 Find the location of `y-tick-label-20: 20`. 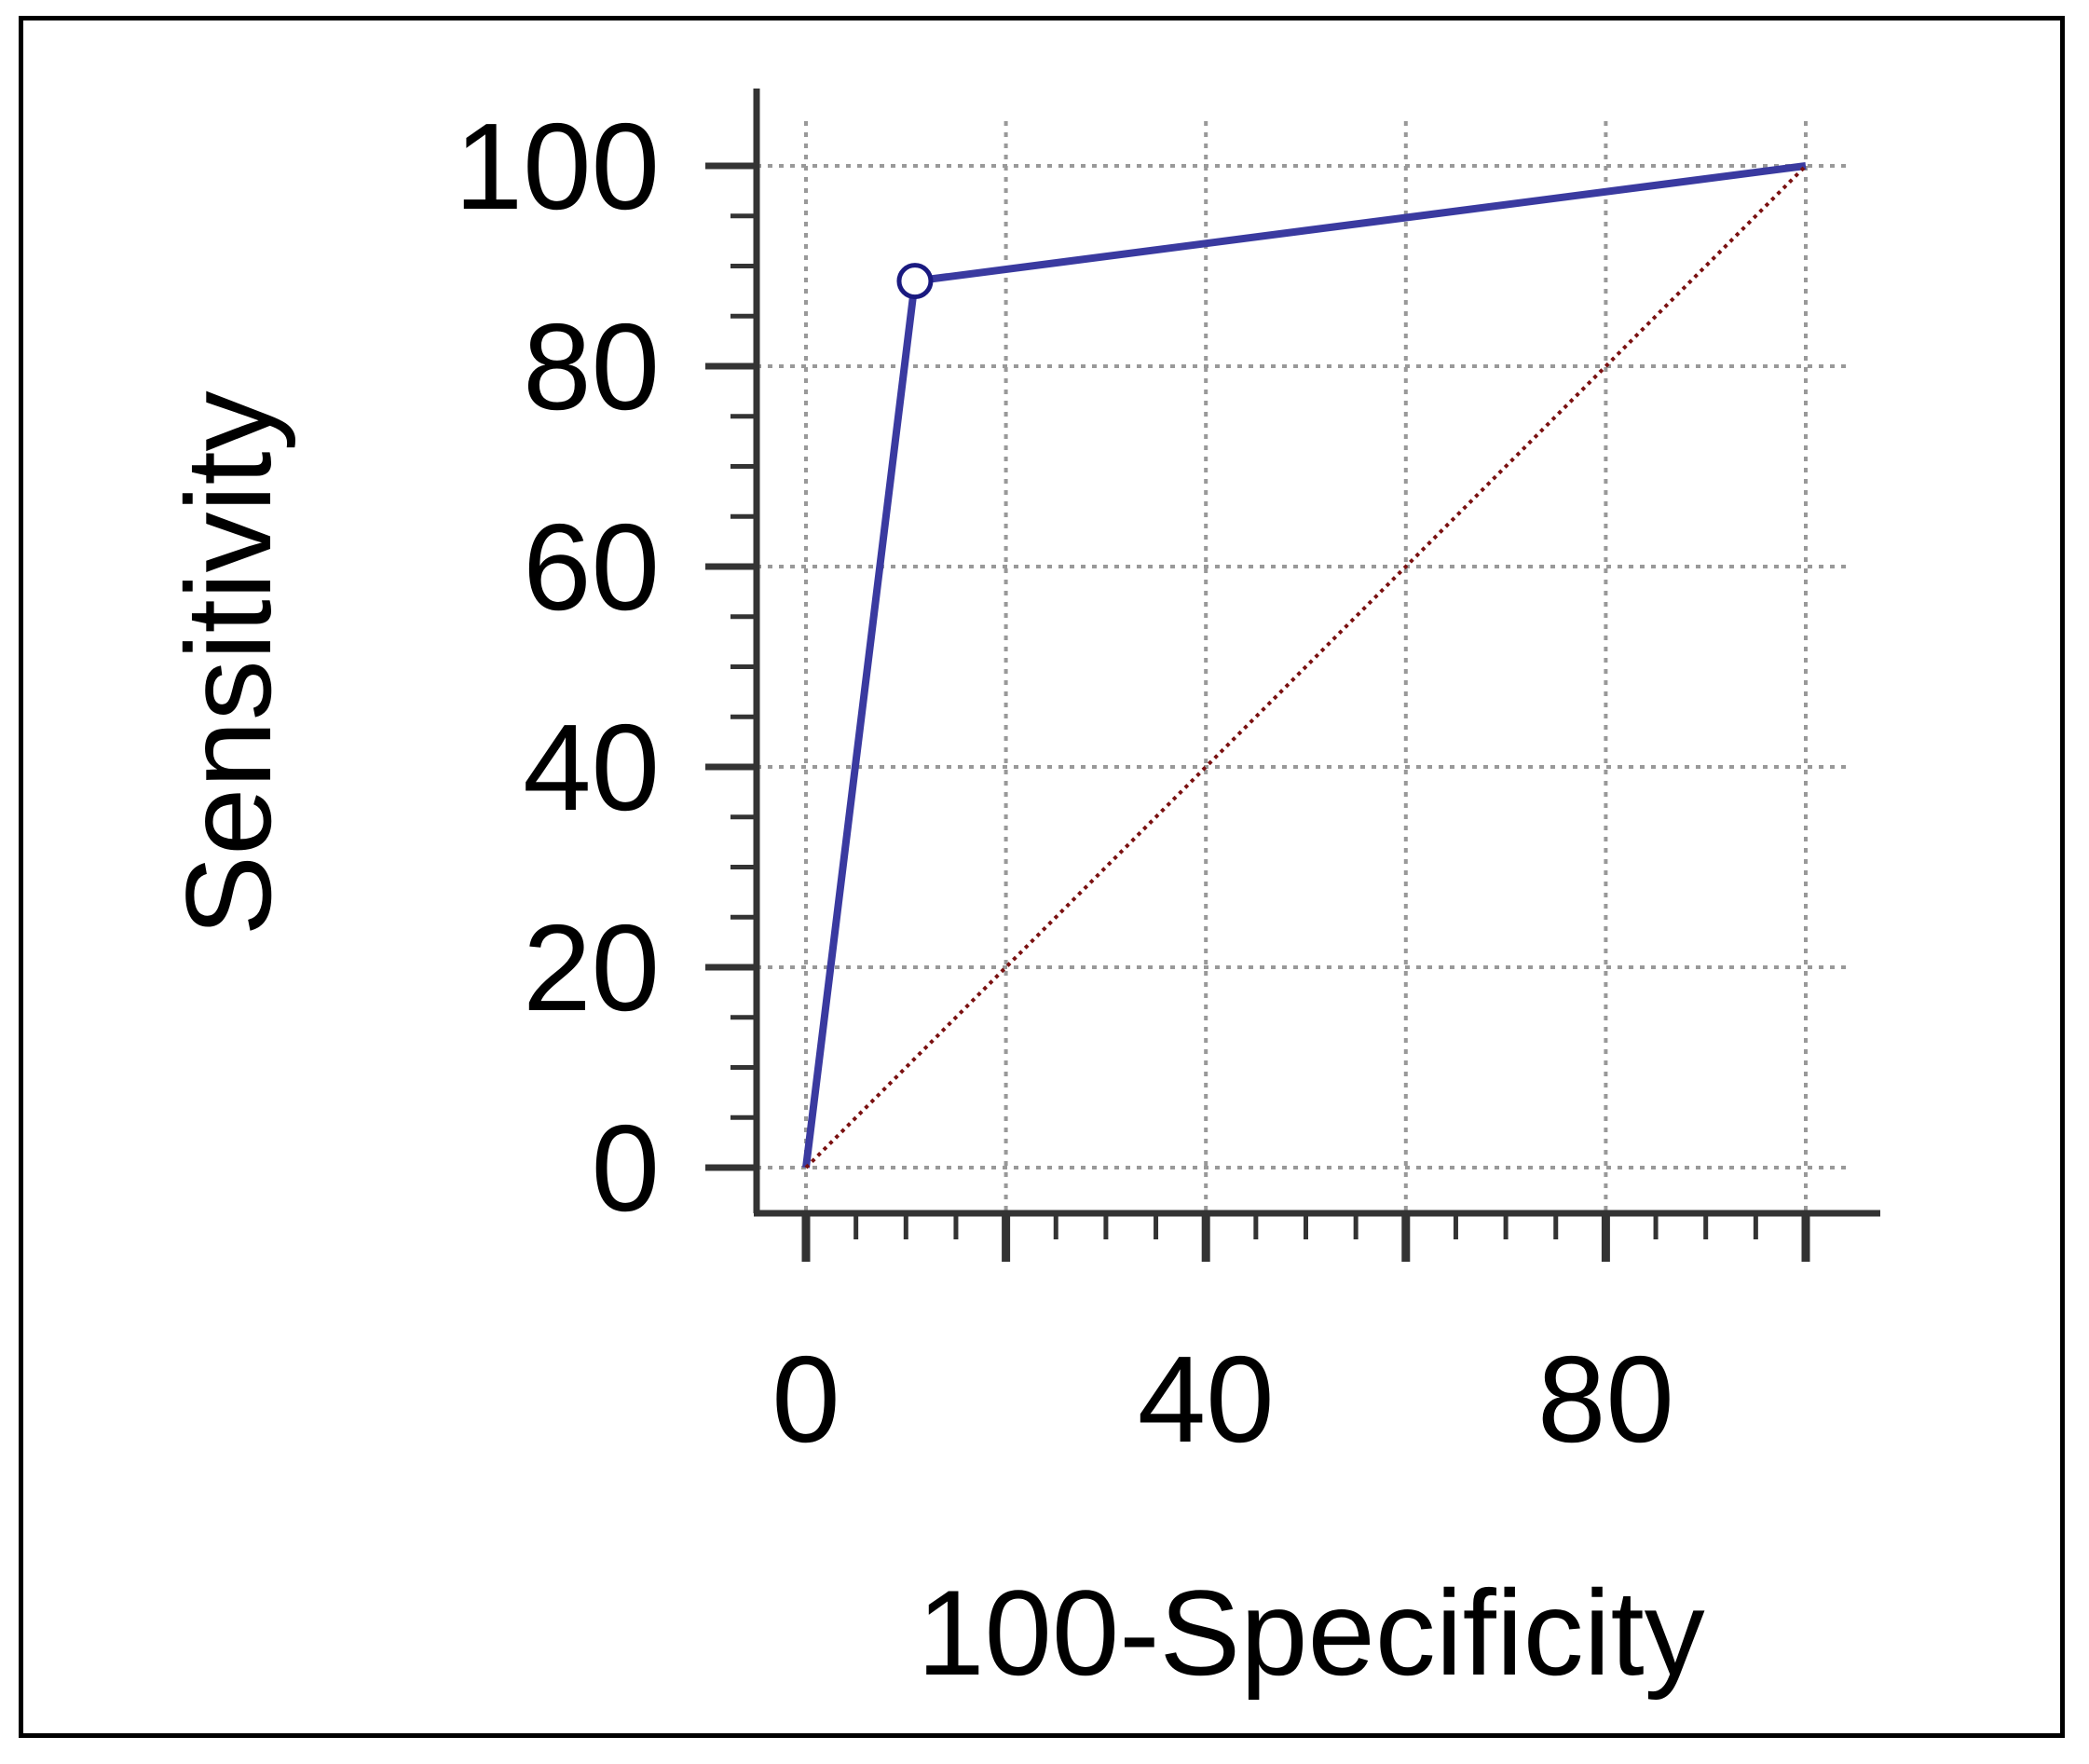

y-tick-label-20: 20 is located at coordinates (591, 968).